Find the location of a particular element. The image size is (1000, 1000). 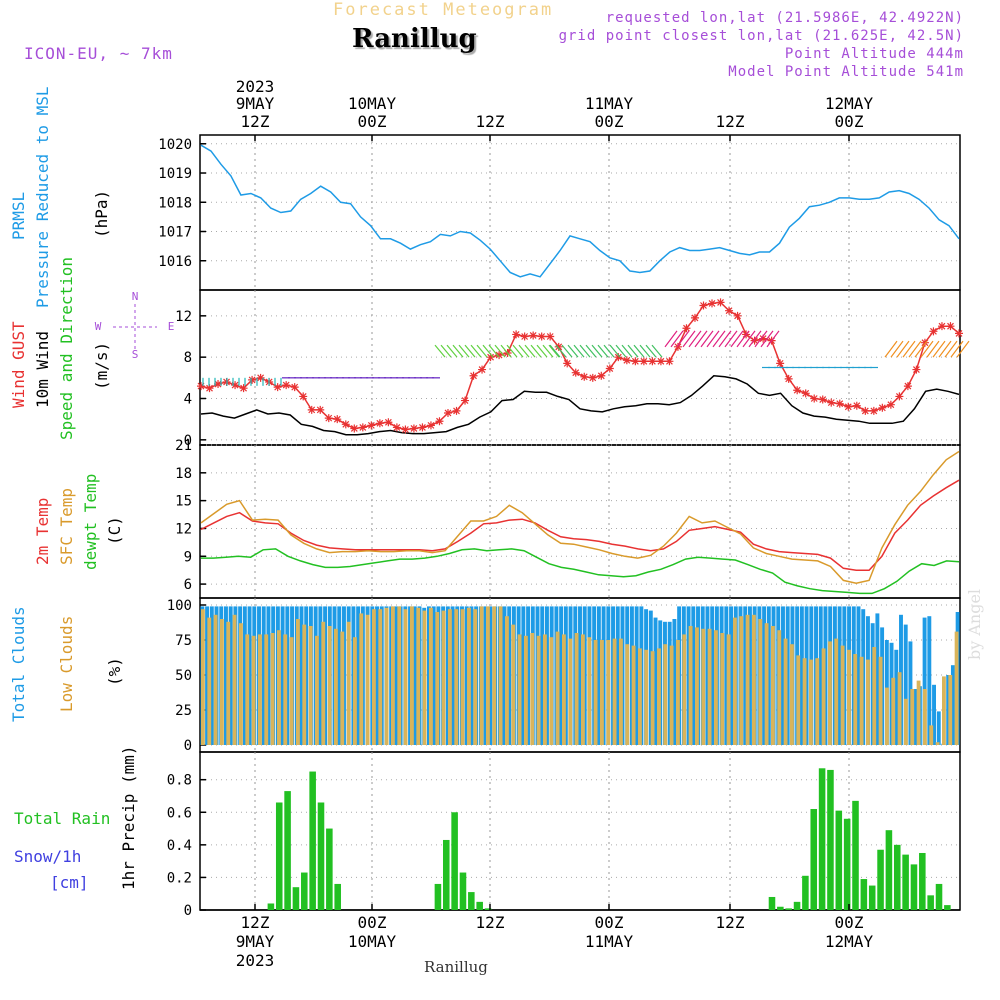

time-label-top: 12MAY is located at coordinates (849, 103).